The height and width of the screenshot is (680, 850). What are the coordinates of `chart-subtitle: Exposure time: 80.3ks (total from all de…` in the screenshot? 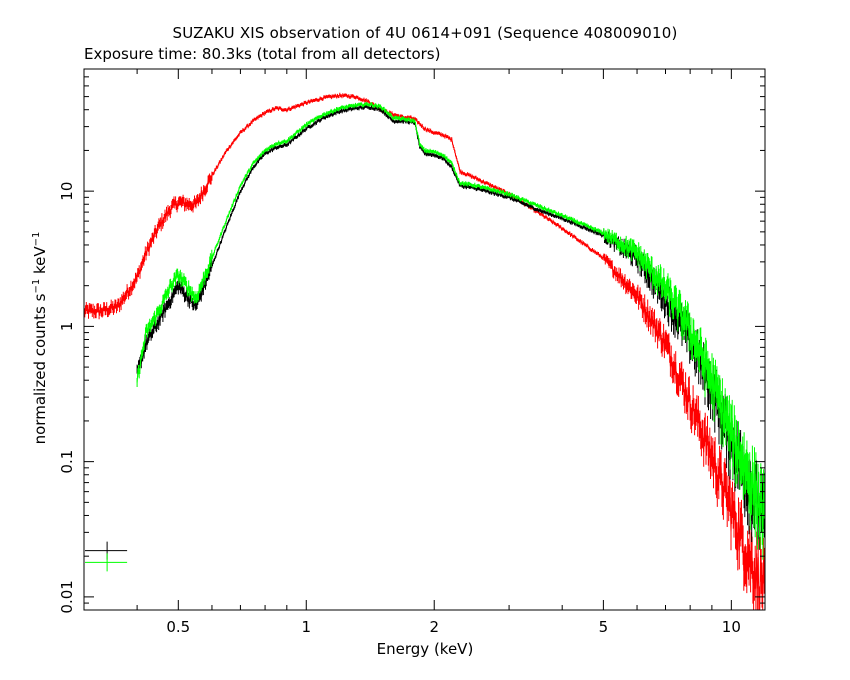 It's located at (262, 54).